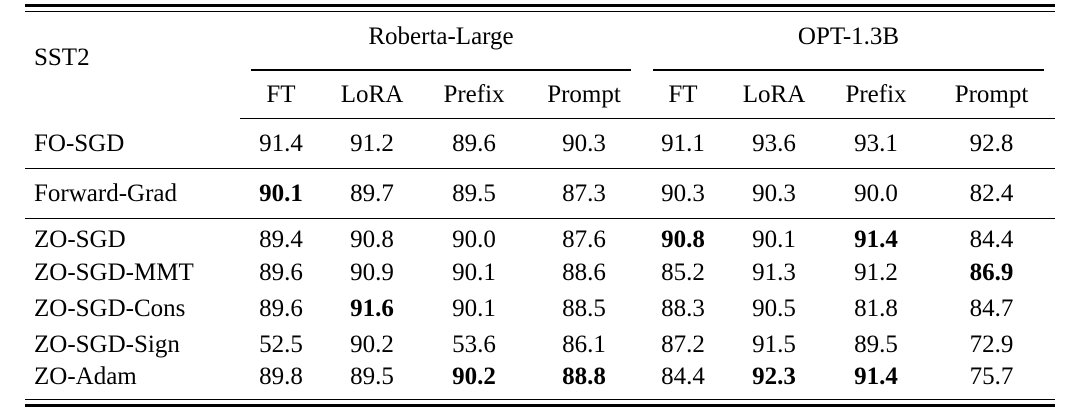  Describe the element at coordinates (372, 95) in the screenshot. I see `column-header-roberta-lora: LoRA` at that location.